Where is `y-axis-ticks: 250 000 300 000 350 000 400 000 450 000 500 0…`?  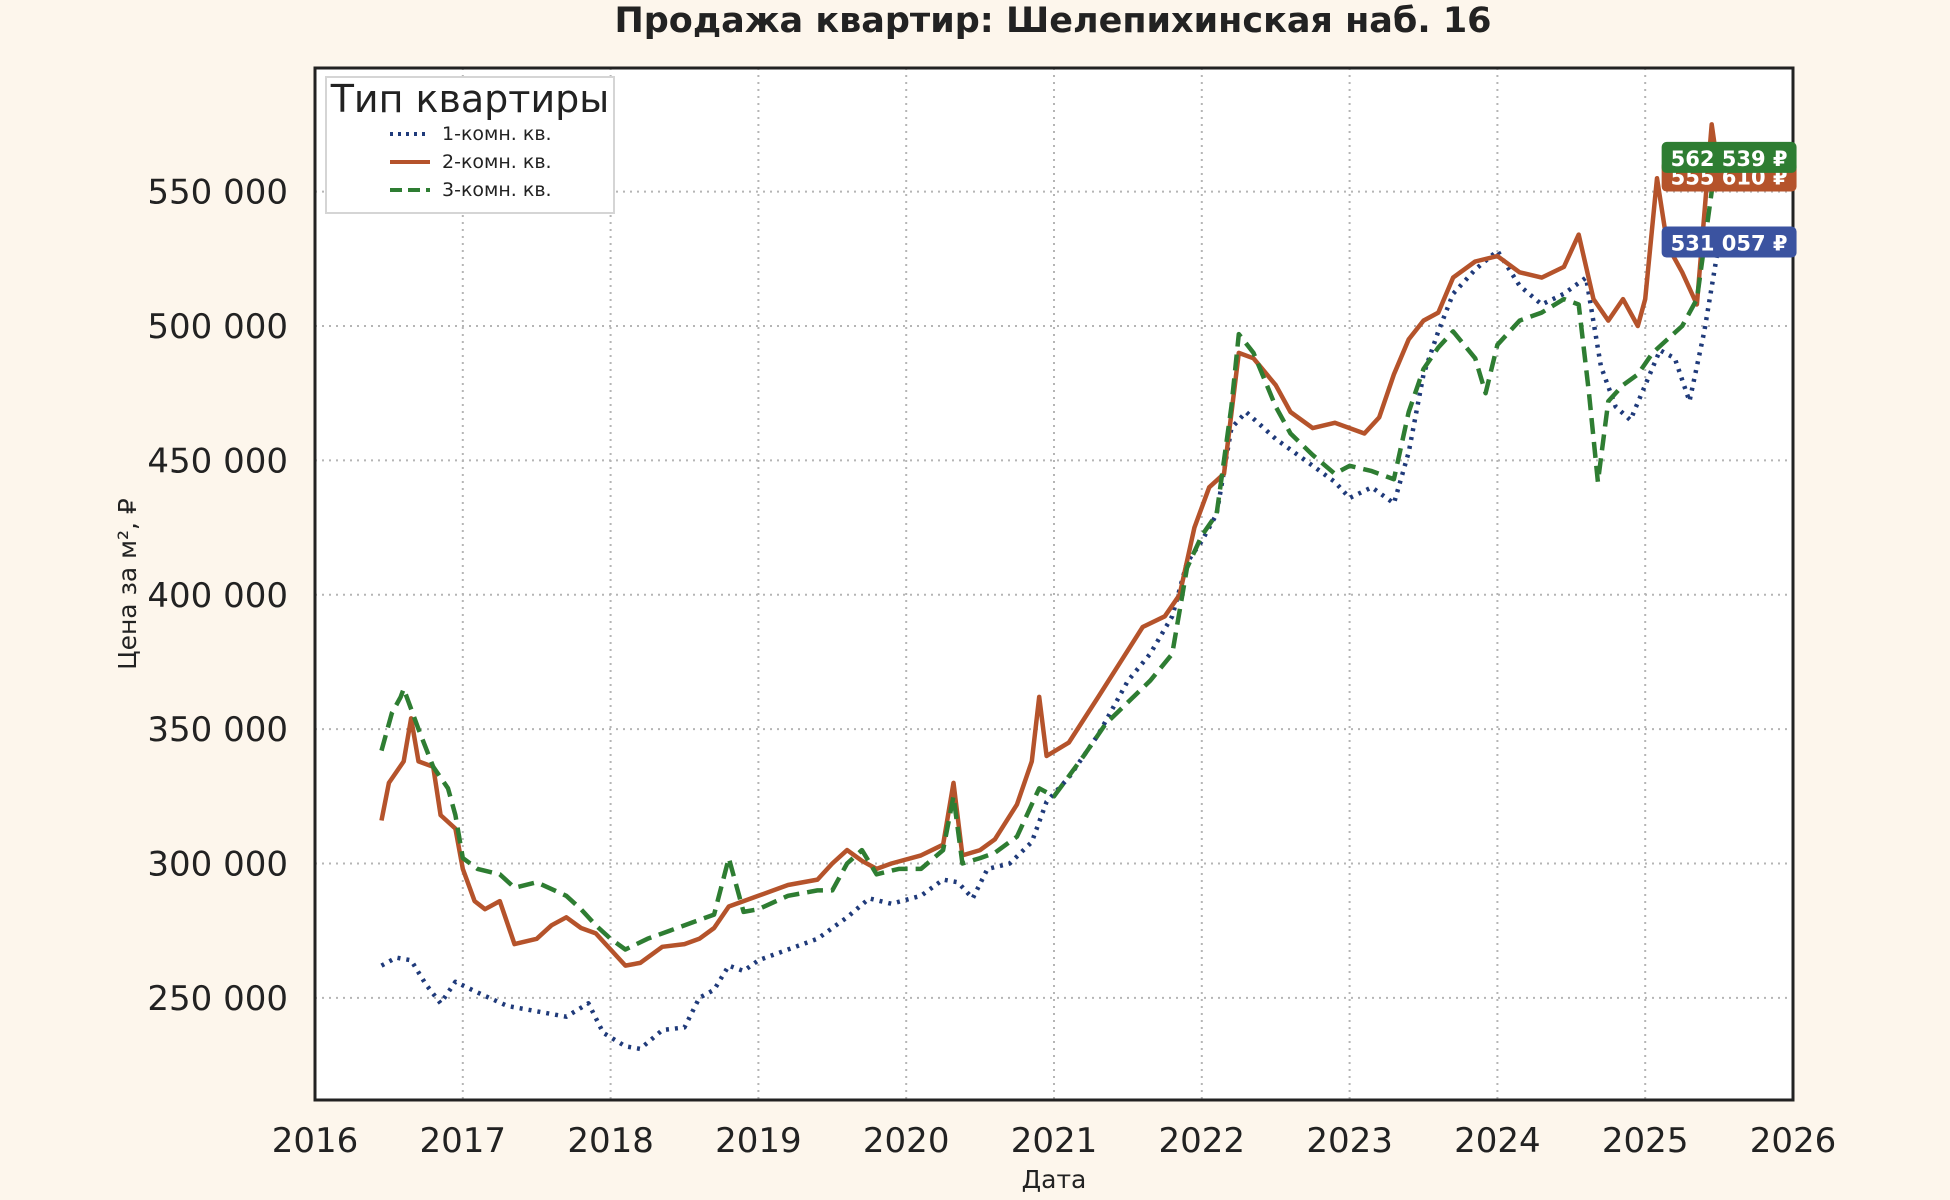
y-axis-ticks: 250 000 300 000 350 000 400 000 450 000 500 0… is located at coordinates (217, 596).